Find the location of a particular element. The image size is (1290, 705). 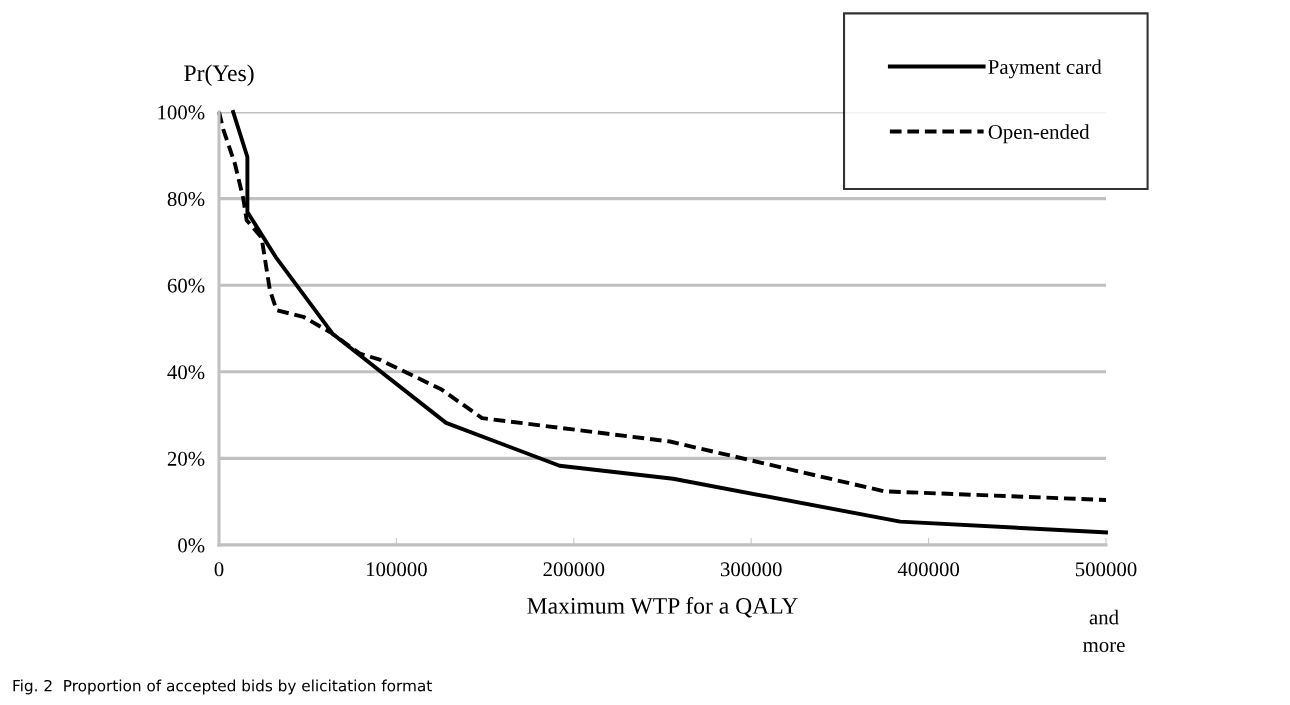

y-tick-label: 40% is located at coordinates (186, 372).